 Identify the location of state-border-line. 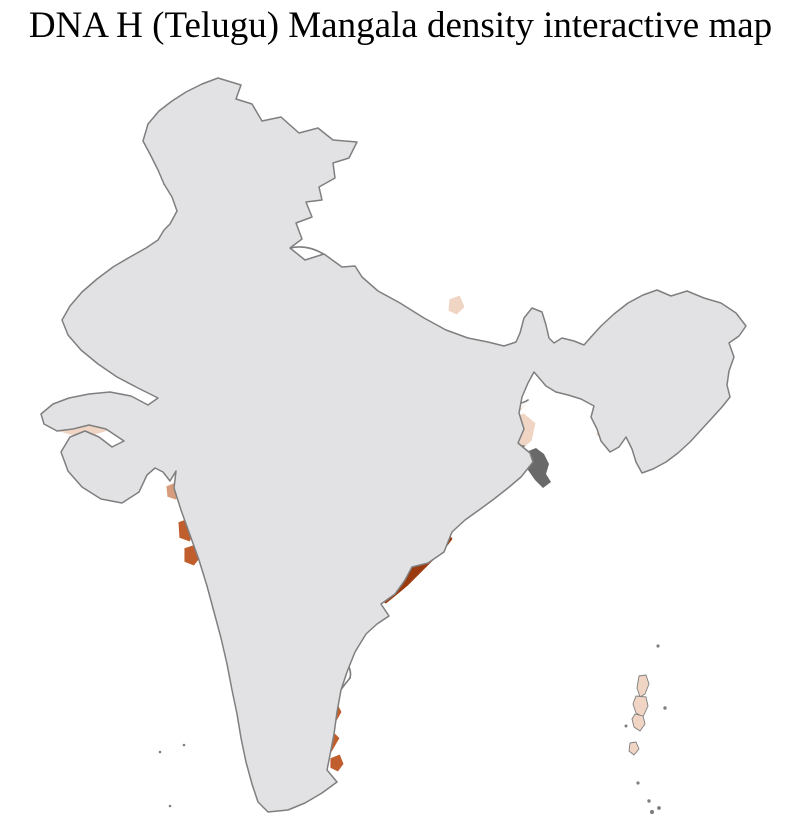
(307, 251).